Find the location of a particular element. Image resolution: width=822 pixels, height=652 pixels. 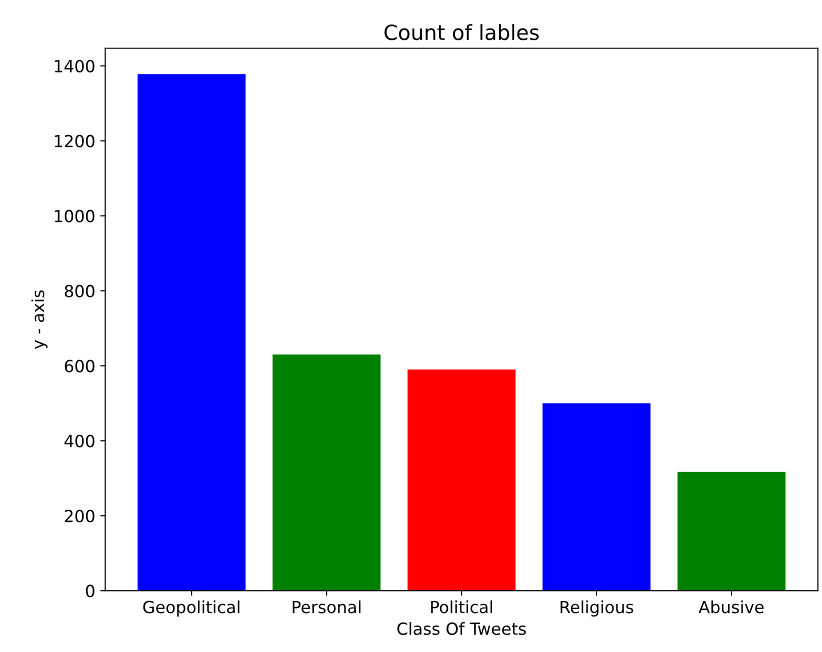

y-tick-label: 1400 is located at coordinates (74, 66).